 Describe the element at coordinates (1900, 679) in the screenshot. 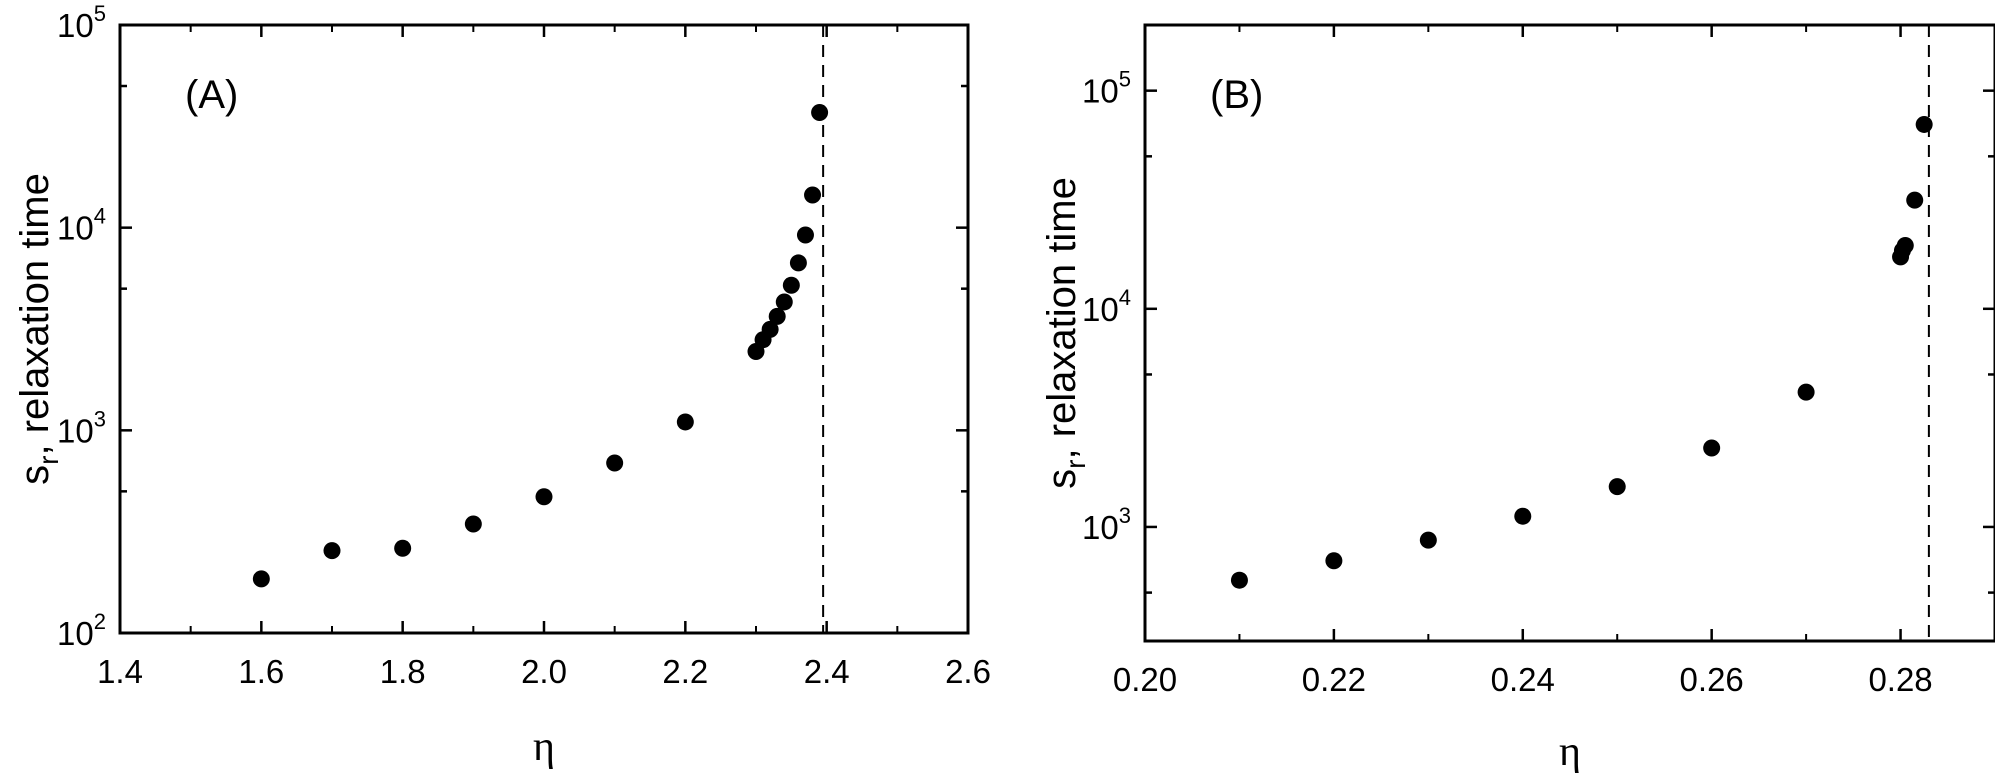

I see `x-tick-label: 0.28` at that location.